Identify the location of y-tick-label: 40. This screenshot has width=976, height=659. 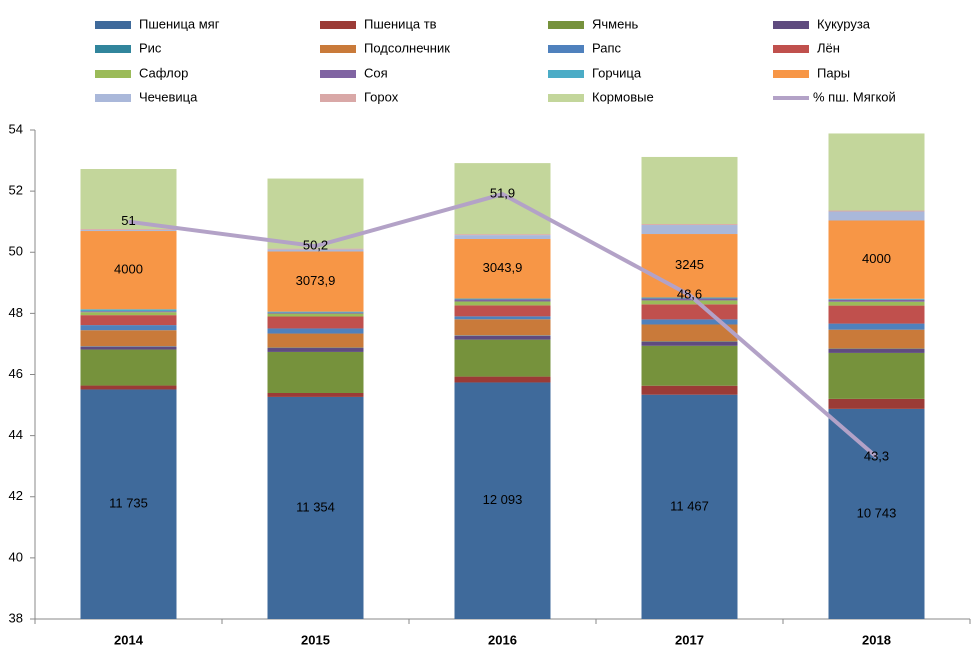
(16, 556).